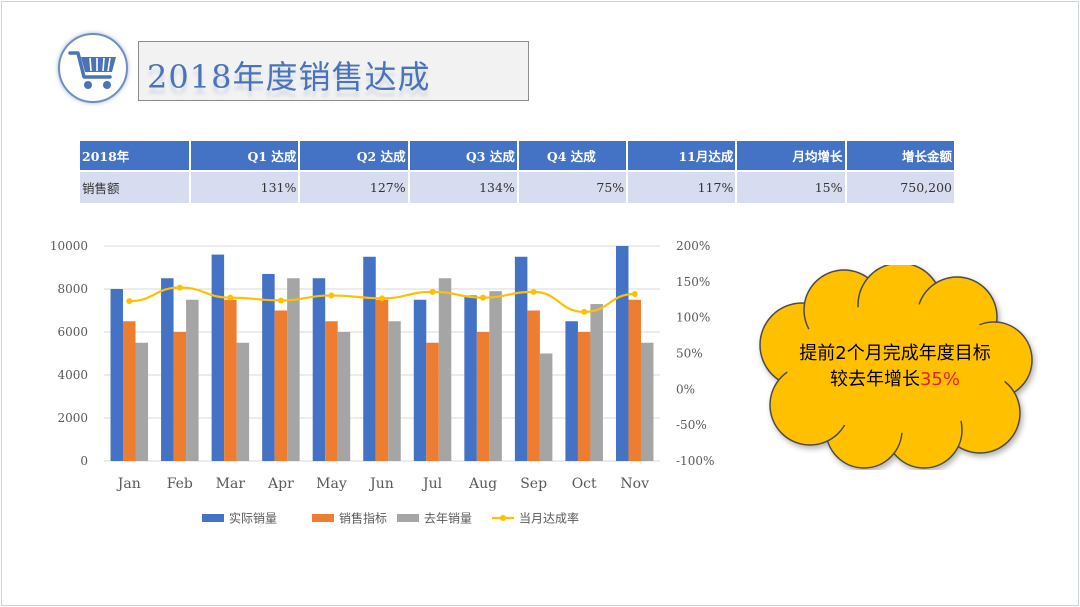 The image size is (1080, 607). What do you see at coordinates (682, 187) in the screenshot?
I see `table-cell: 117%` at bounding box center [682, 187].